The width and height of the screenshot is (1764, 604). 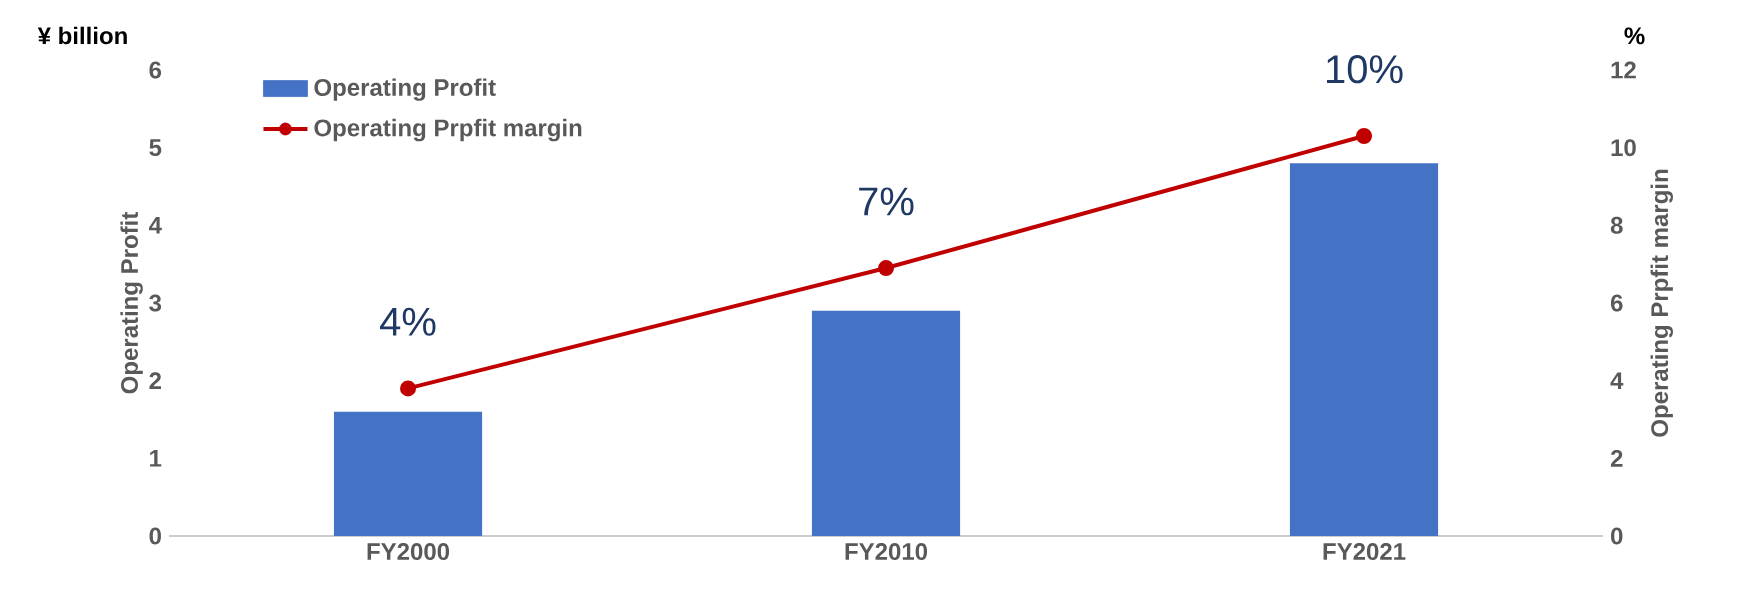 I want to click on y2-tick-label: 12, so click(x=1623, y=70).